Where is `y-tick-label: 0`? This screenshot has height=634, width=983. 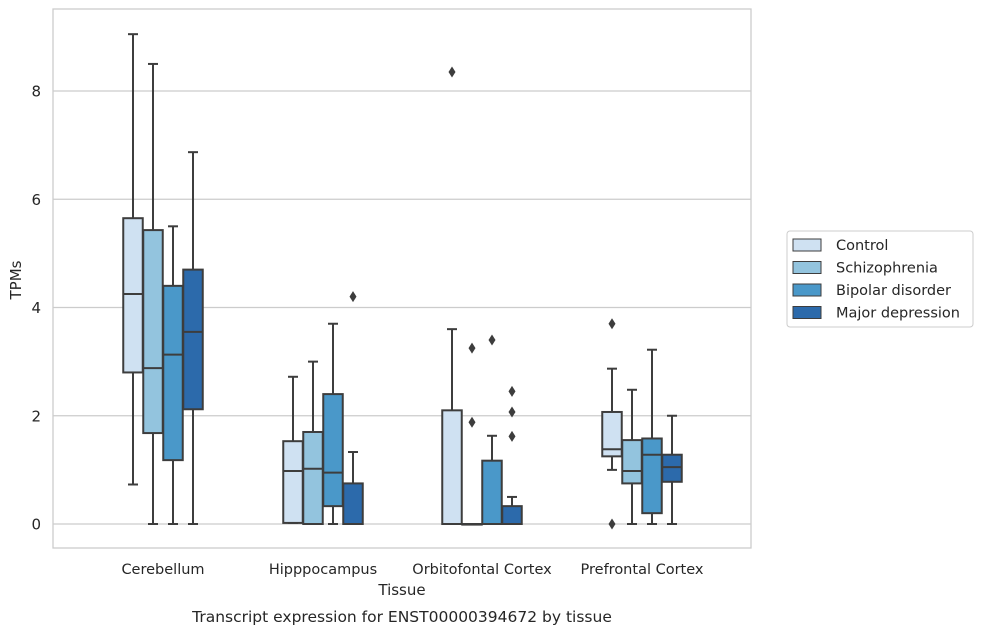 y-tick-label: 0 is located at coordinates (36, 525).